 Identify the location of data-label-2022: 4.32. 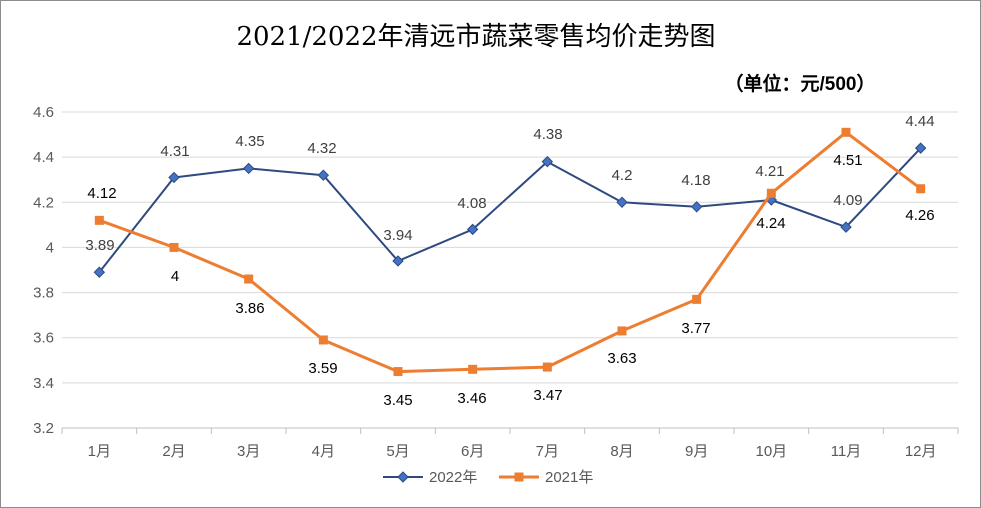
(321, 148).